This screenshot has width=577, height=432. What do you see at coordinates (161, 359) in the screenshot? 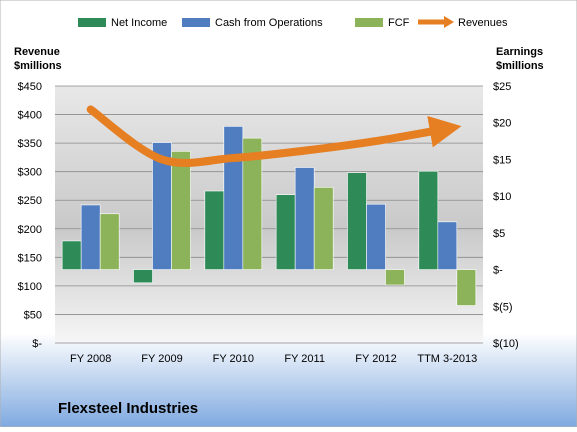
I see `x-tick-label: FY 2009` at bounding box center [161, 359].